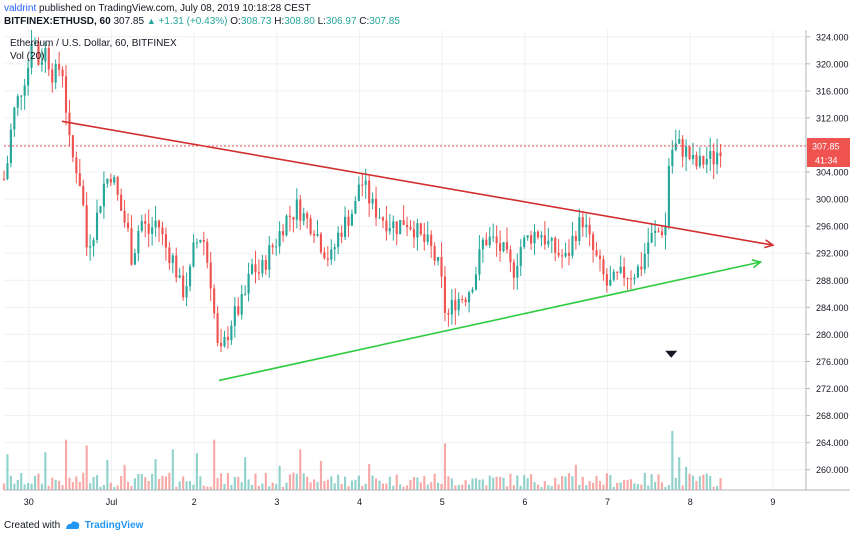  Describe the element at coordinates (72, 525) in the screenshot. I see `tradingview-logo-icon` at that location.